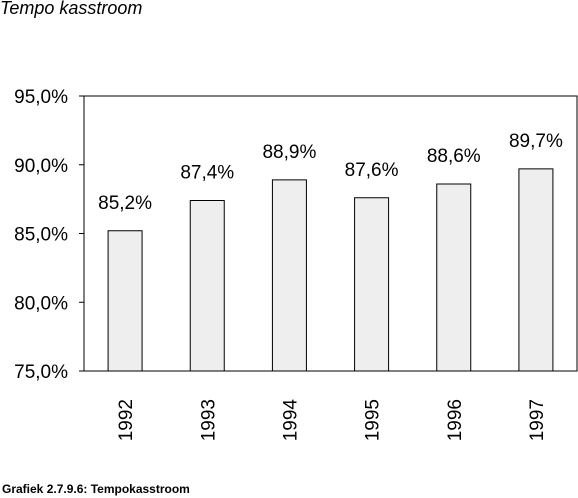 This screenshot has height=498, width=578. I want to click on x-tick-label: 1992, so click(126, 420).